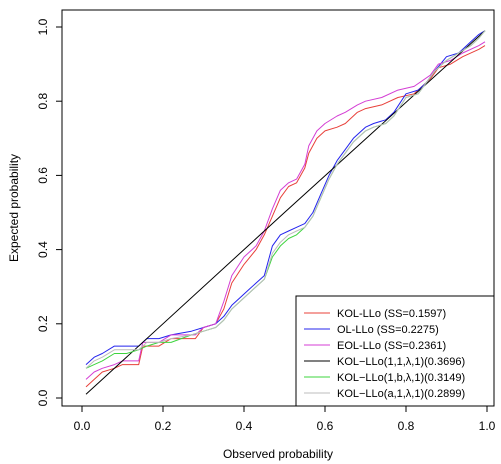  Describe the element at coordinates (82, 426) in the screenshot. I see `x-tick-label: 0.0` at that location.